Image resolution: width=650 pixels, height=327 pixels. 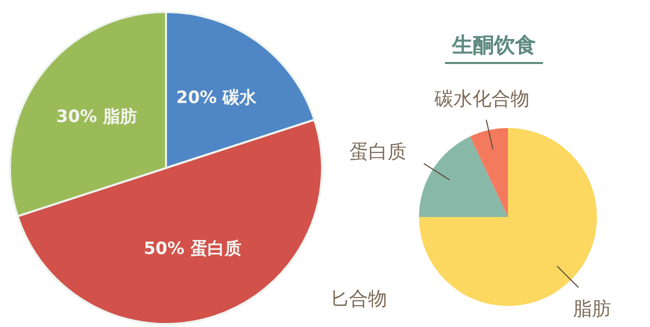 I want to click on slice-label: 蛋白质, so click(x=378, y=151).